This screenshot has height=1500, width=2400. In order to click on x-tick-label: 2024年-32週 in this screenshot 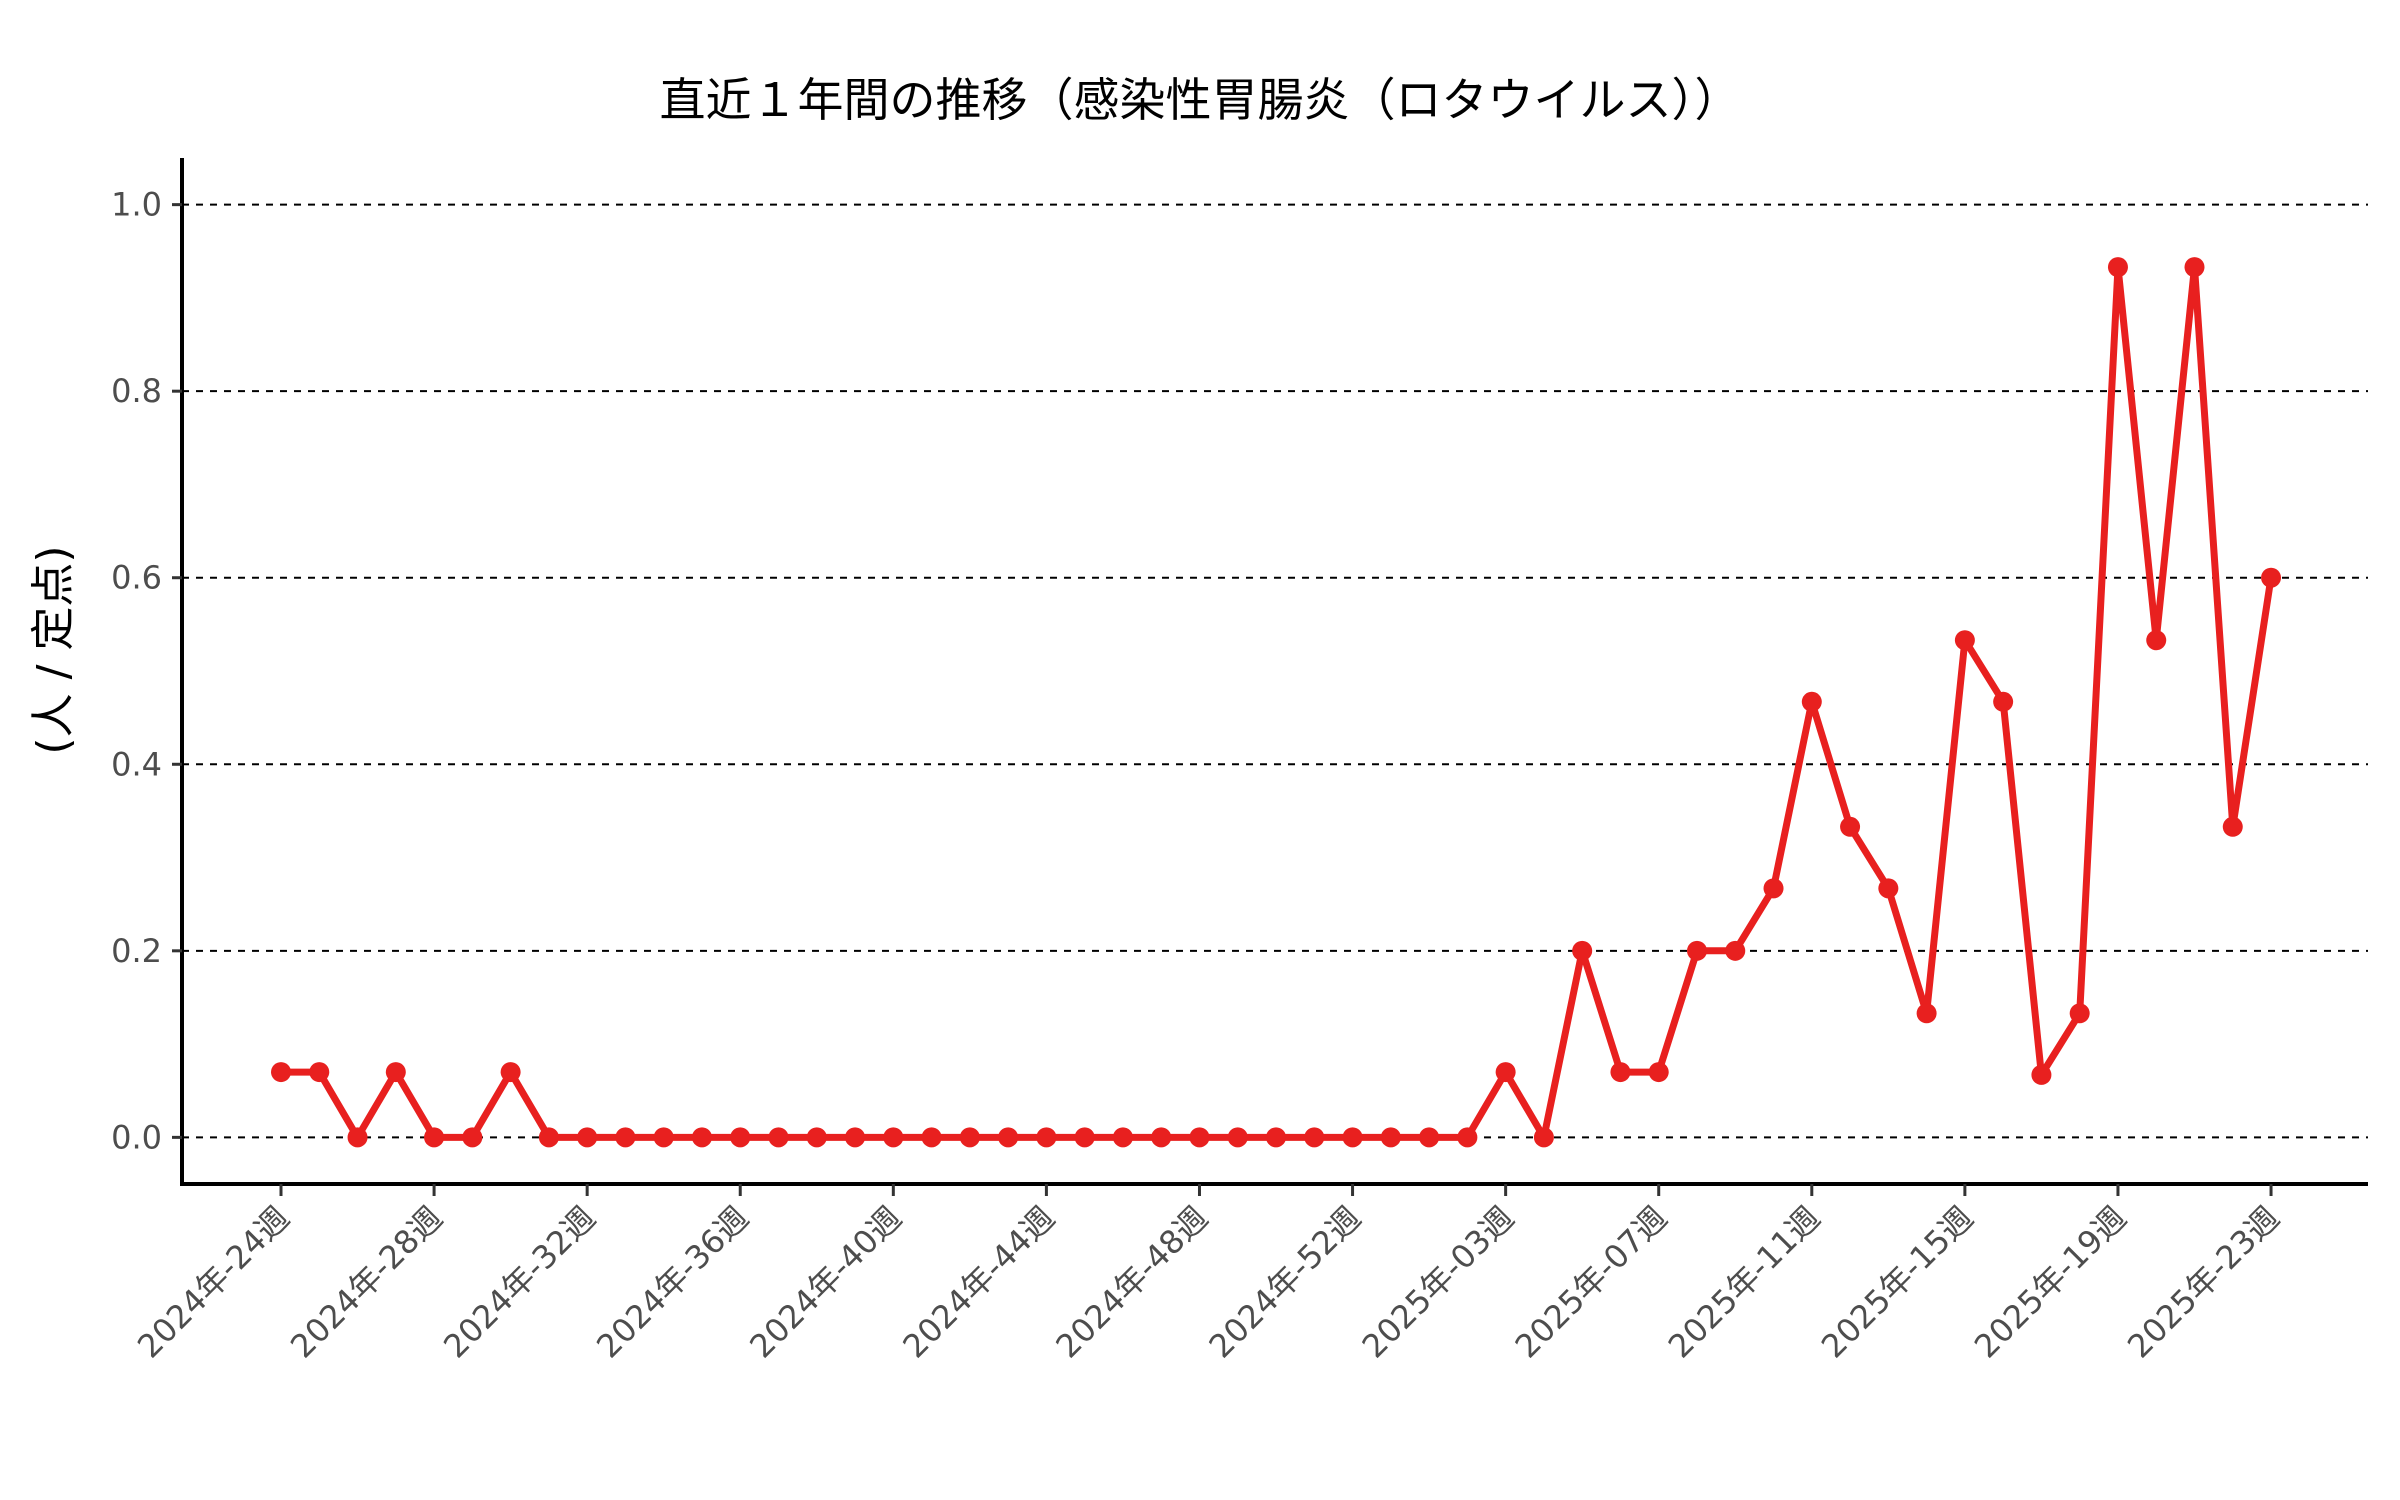, I will do `click(519, 1282)`.